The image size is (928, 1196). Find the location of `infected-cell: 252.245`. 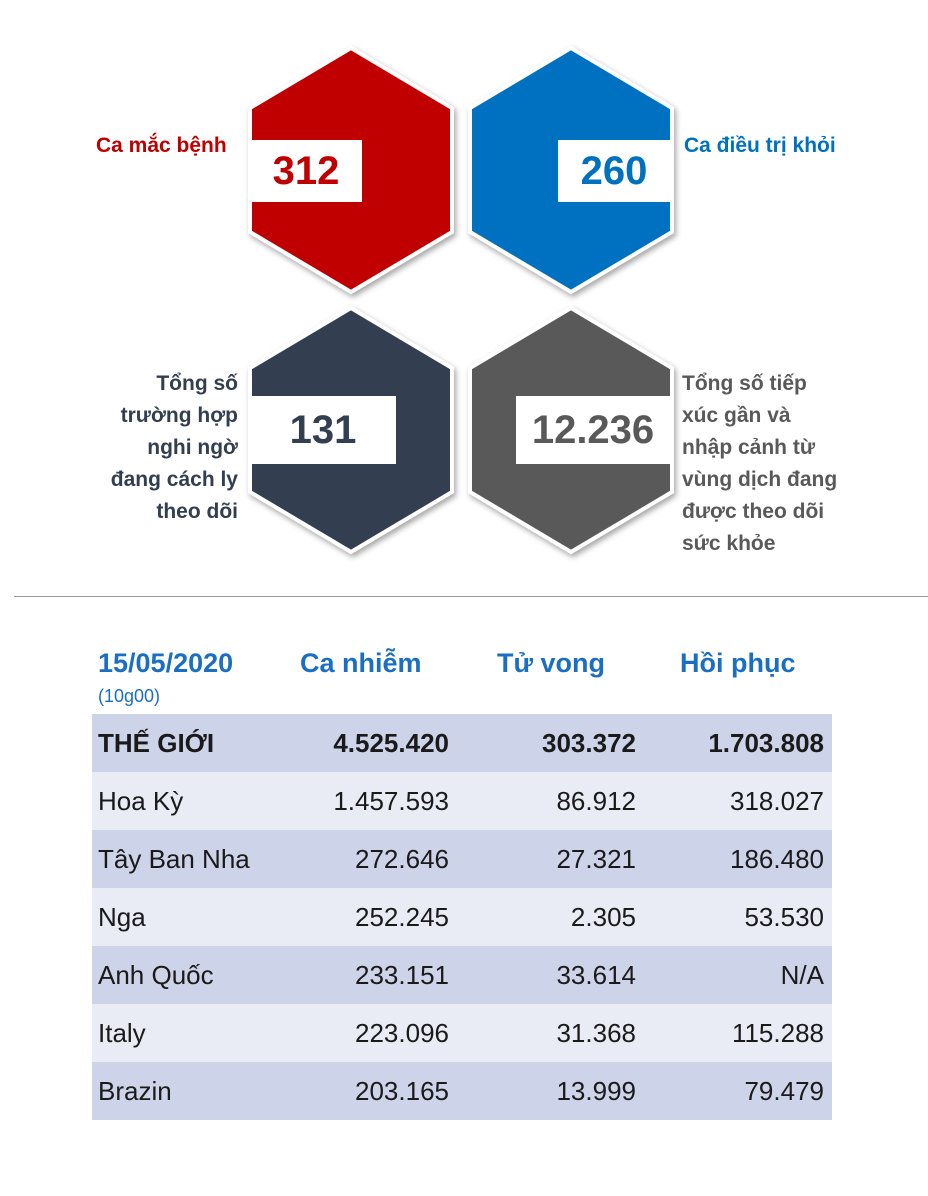

infected-cell: 252.245 is located at coordinates (402, 917).